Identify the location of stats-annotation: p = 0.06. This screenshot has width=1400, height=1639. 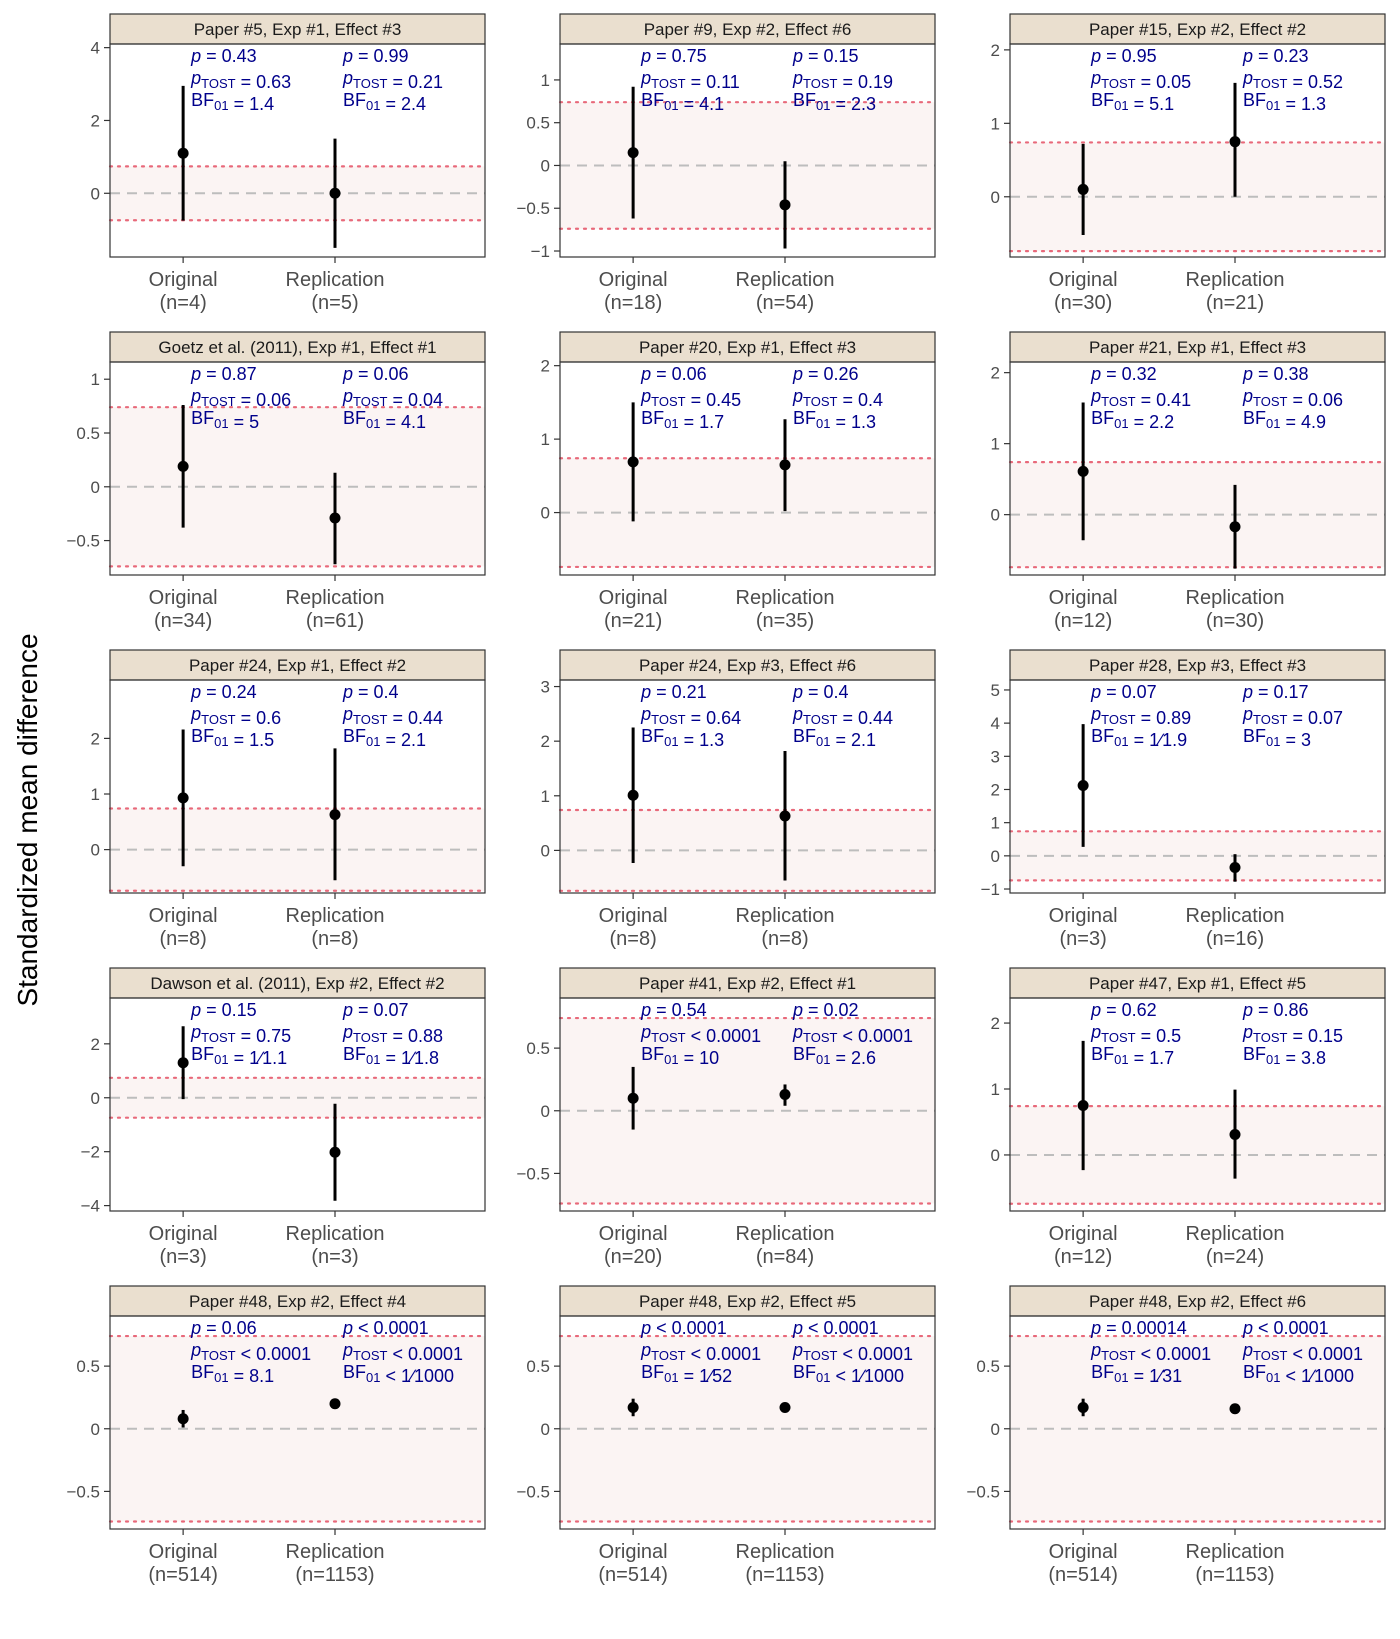
(223, 1328).